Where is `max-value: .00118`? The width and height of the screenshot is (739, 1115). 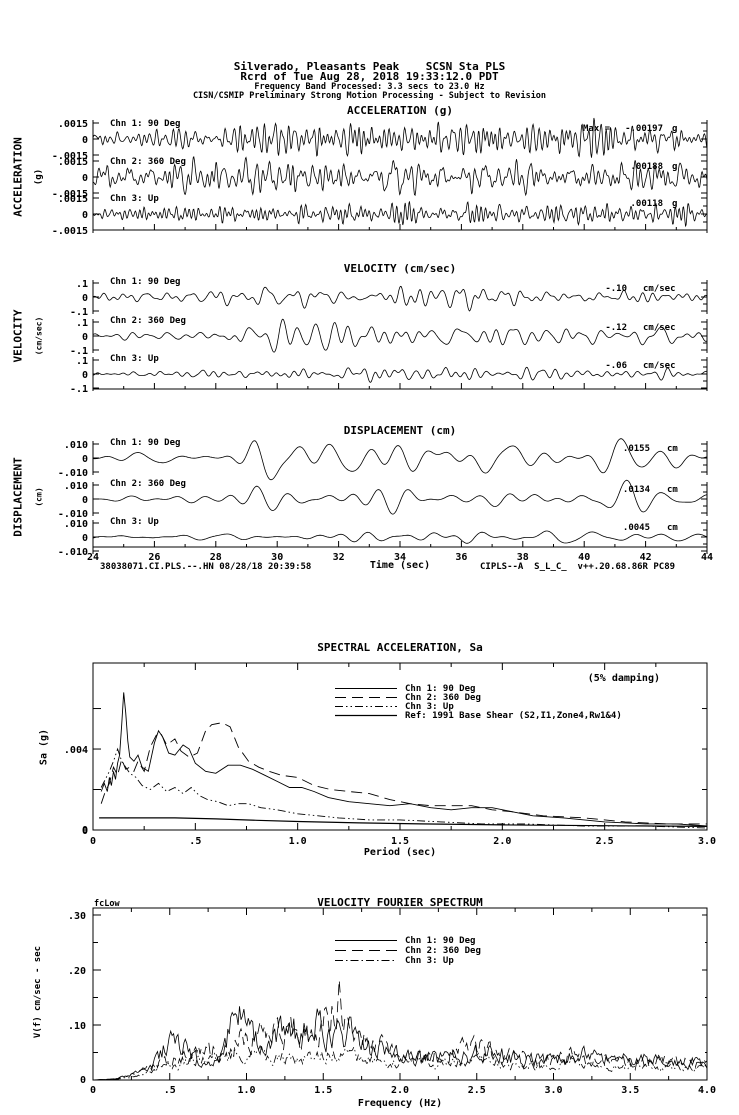
max-value: .00118 is located at coordinates (646, 204).